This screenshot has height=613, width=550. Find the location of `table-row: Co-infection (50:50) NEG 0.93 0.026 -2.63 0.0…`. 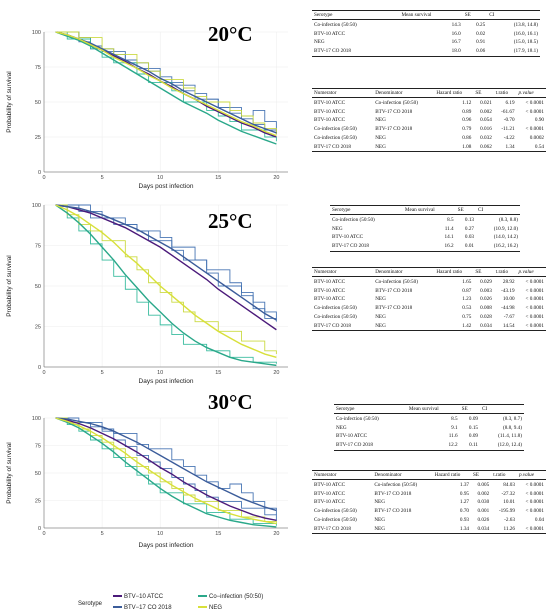

table-row: Co-infection (50:50) NEG 0.93 0.026 -2.63 0.0… is located at coordinates (429, 520).